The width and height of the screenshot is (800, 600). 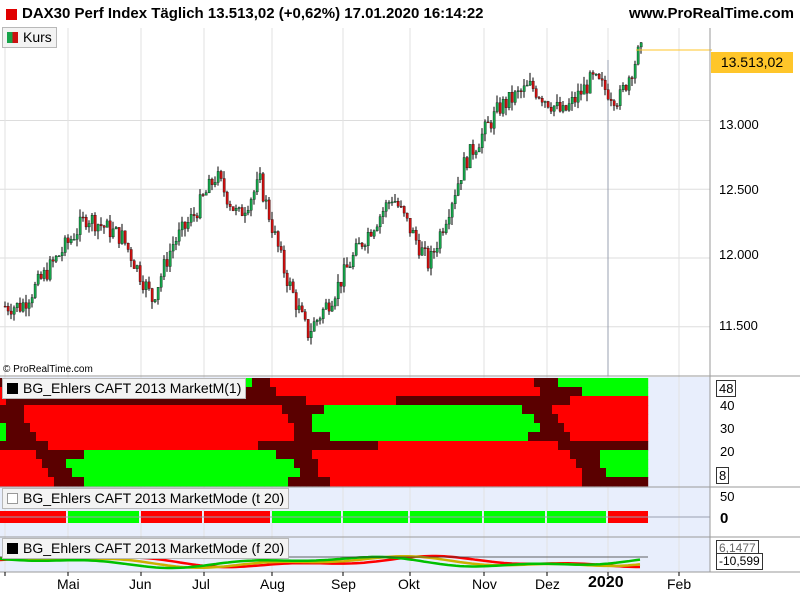 I want to click on panel1-label-48: 48, so click(x=726, y=388).